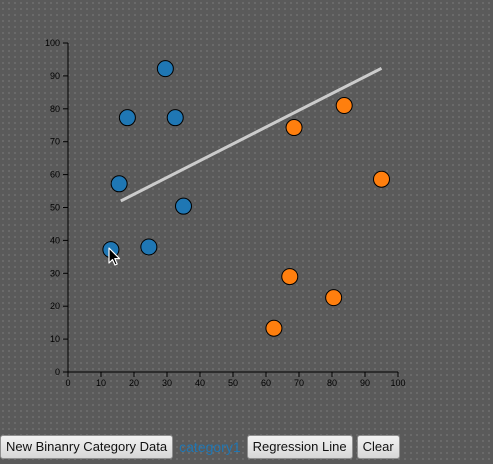  Describe the element at coordinates (55, 109) in the screenshot. I see `y-tick-label: 80` at that location.